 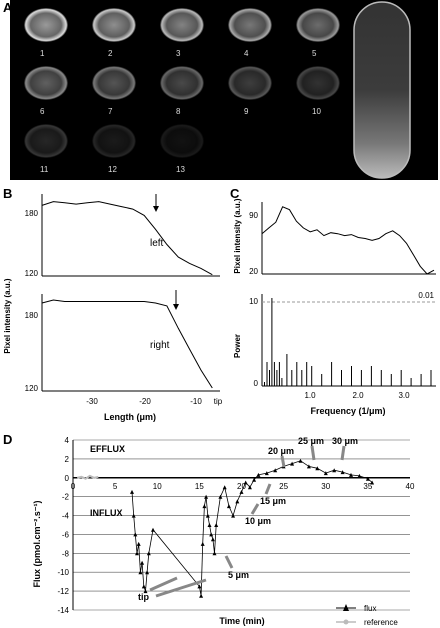 What do you see at coordinates (8, 439) in the screenshot?
I see `panel-label-d: D` at bounding box center [8, 439].